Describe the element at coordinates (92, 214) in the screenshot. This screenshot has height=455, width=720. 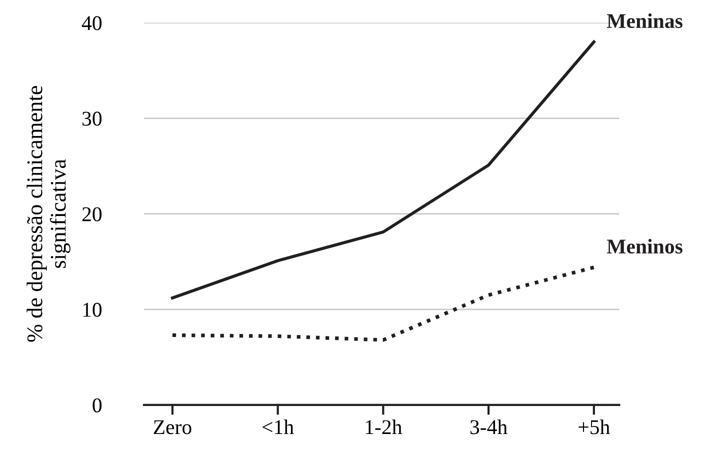
I see `y-tick-label: 20` at that location.